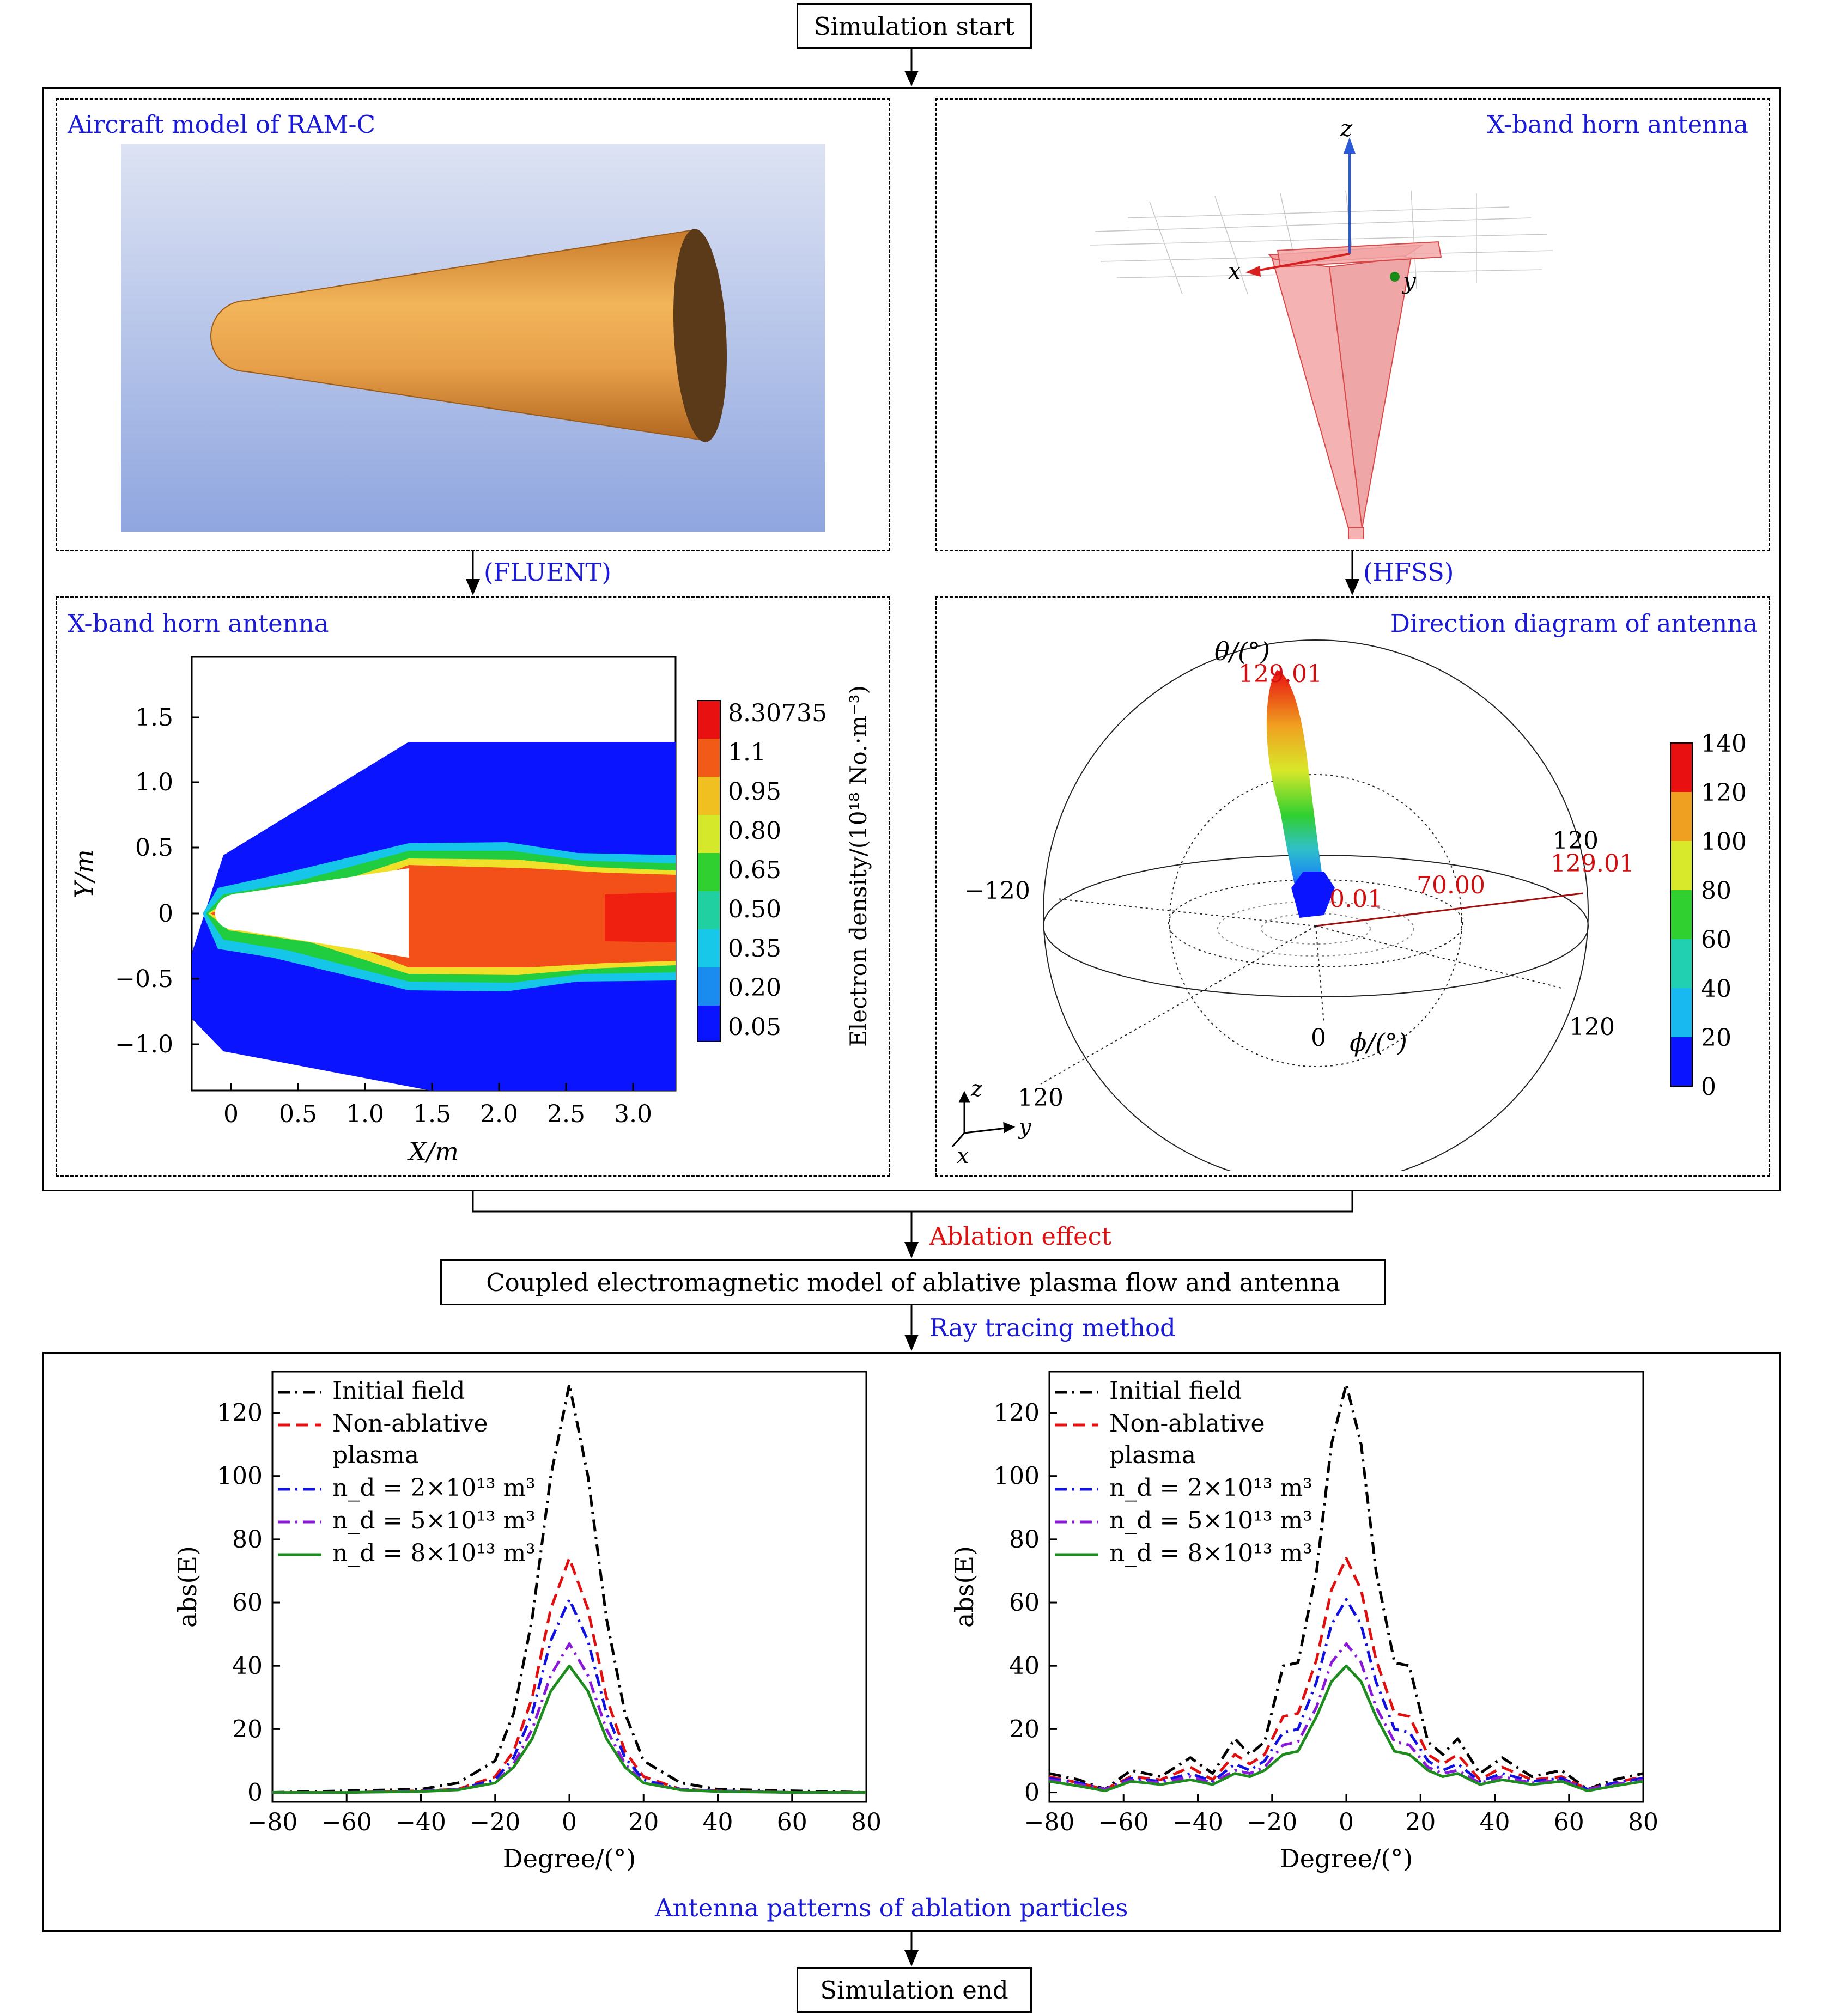  I want to click on contour-ytick-2: 0.5, so click(154, 848).